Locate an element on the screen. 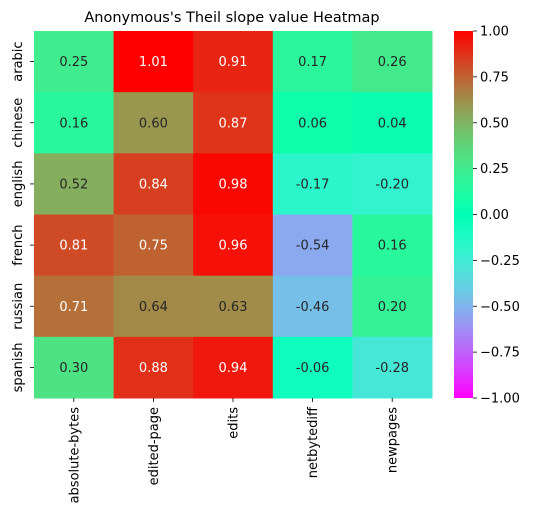  cell-value-label: 0.88 is located at coordinates (153, 368).